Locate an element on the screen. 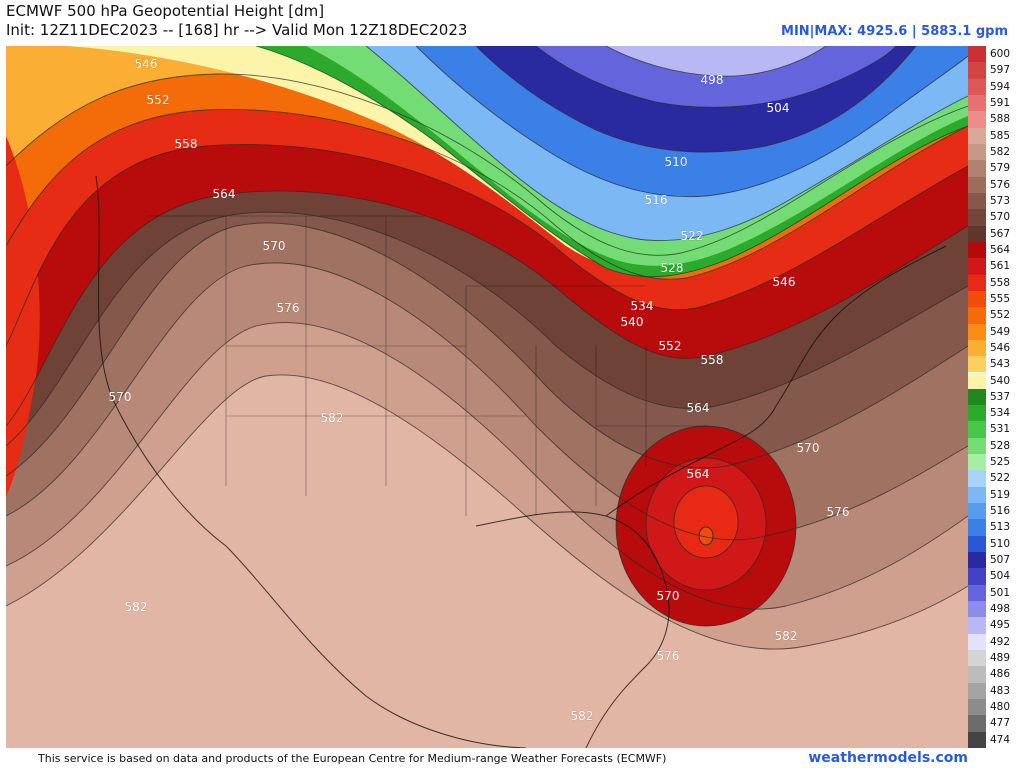  colorbar-label: 513 is located at coordinates (1000, 527).